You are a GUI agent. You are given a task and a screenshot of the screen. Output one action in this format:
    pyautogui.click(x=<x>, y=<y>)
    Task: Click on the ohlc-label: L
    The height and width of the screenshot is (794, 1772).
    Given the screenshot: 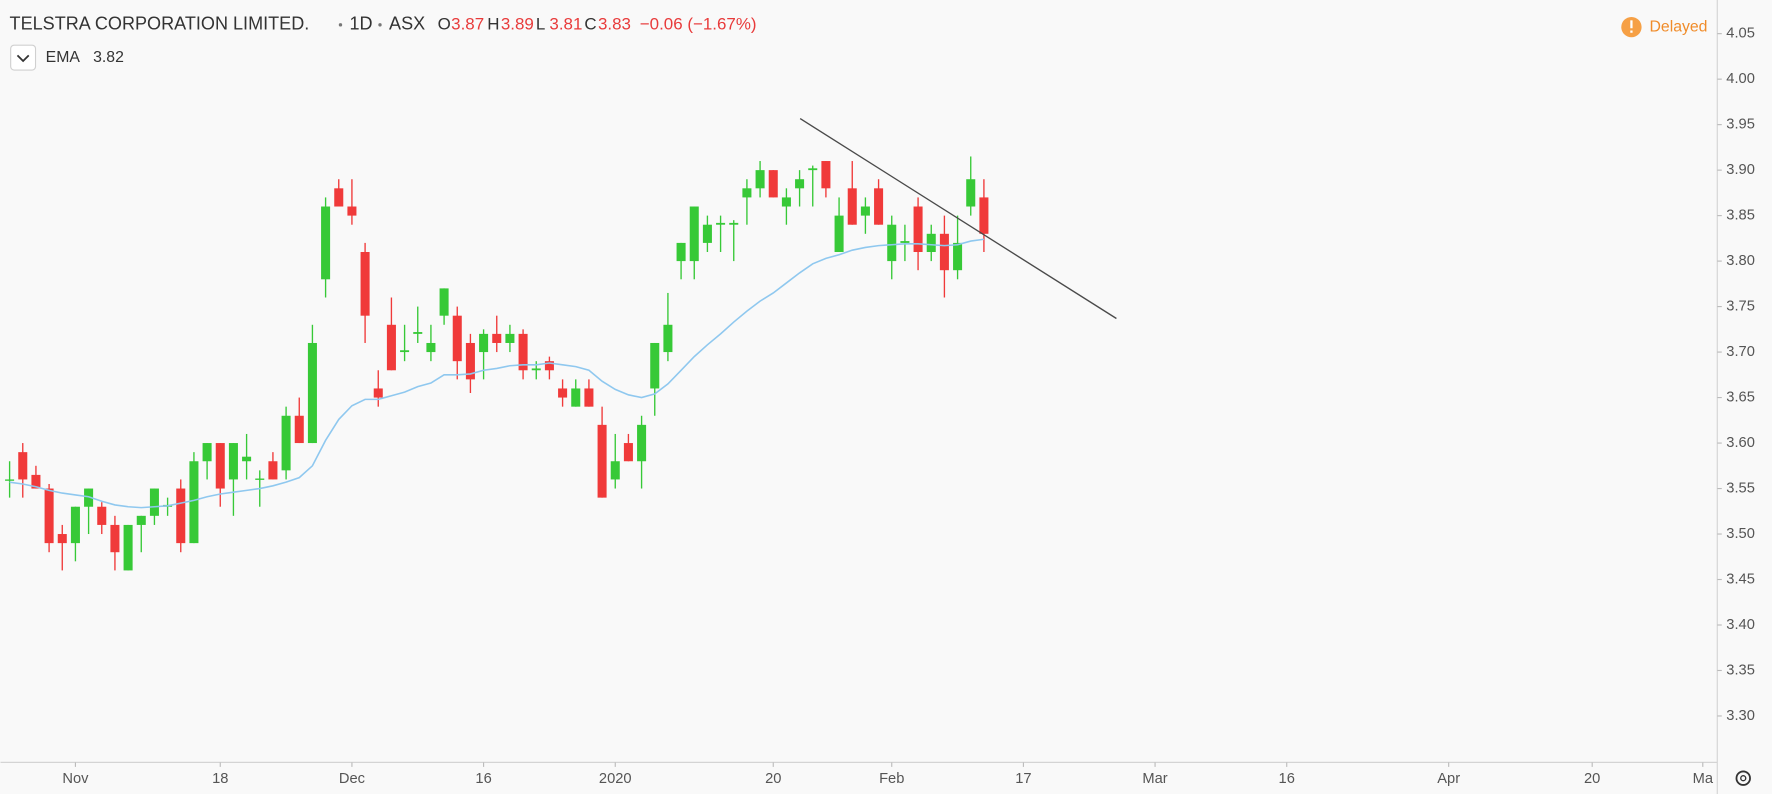 What is the action you would take?
    pyautogui.click(x=540, y=23)
    